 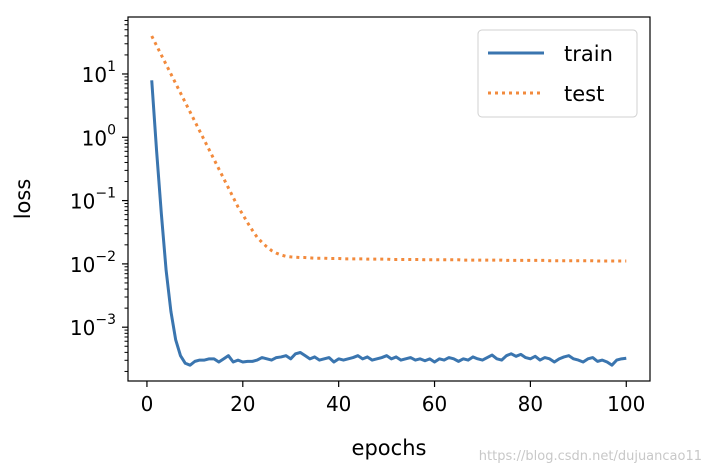 I want to click on legend: train test, so click(x=557, y=73).